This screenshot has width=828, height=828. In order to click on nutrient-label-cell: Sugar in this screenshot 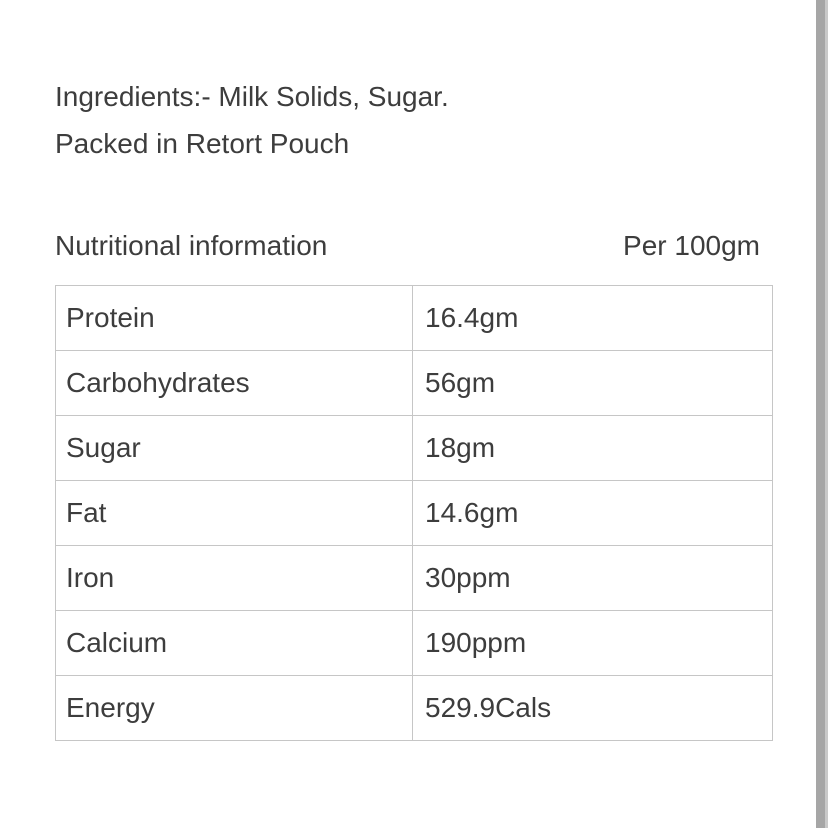, I will do `click(234, 448)`.